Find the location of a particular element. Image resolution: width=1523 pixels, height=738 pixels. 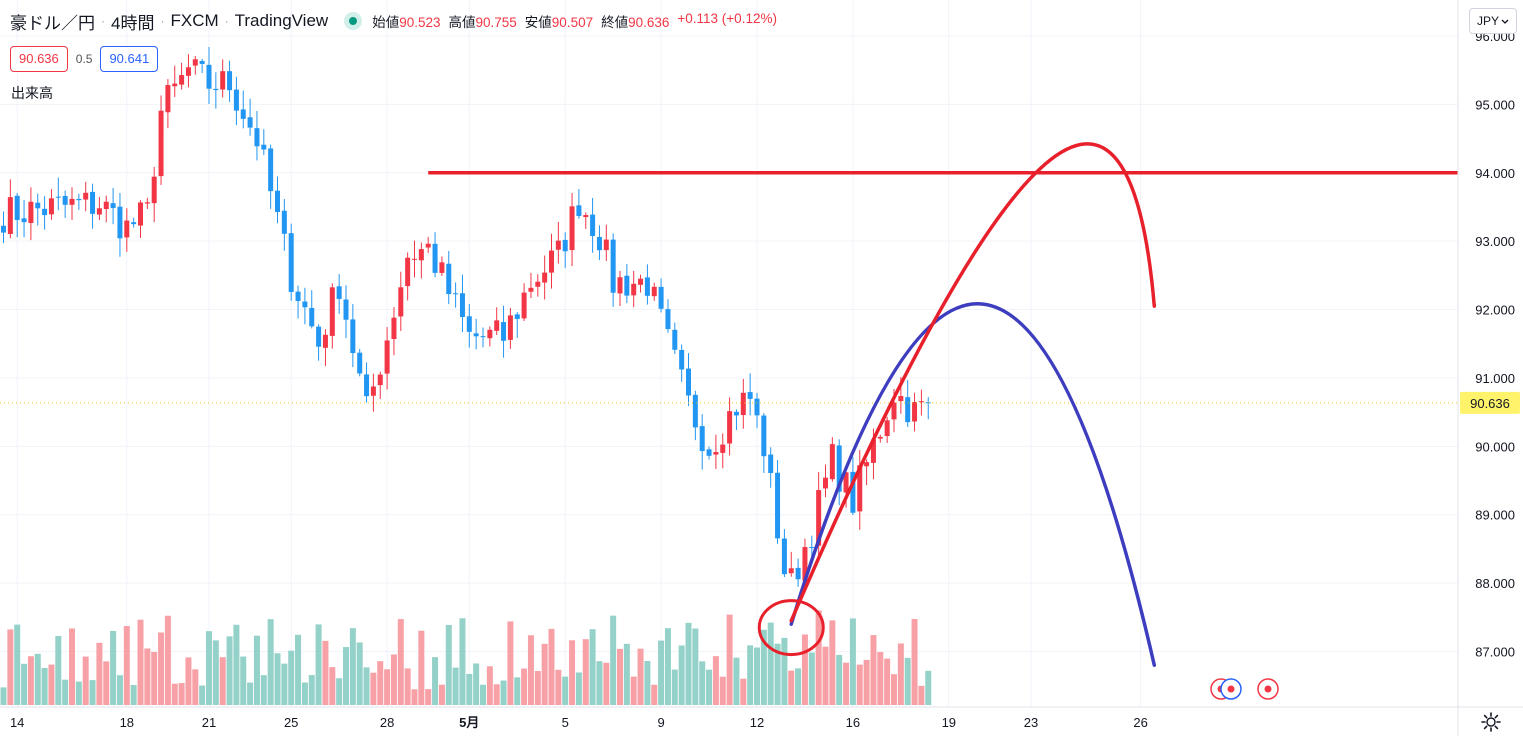

time-tick-label: 21 is located at coordinates (209, 722).